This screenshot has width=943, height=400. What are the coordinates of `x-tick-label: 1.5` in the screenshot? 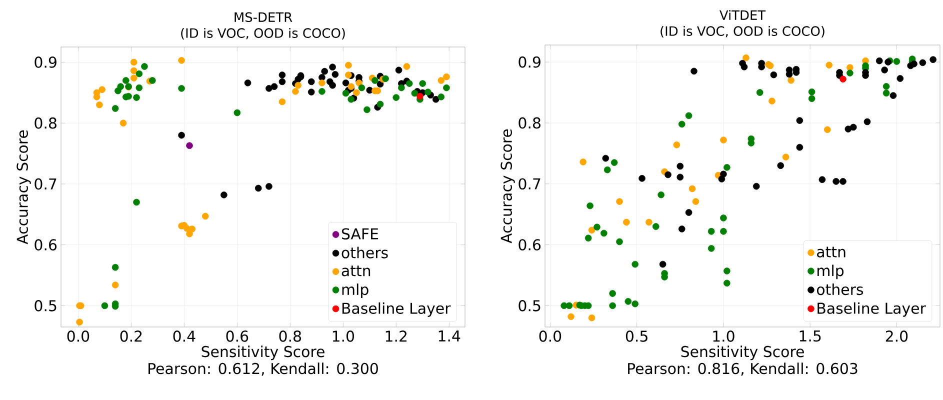 It's located at (810, 336).